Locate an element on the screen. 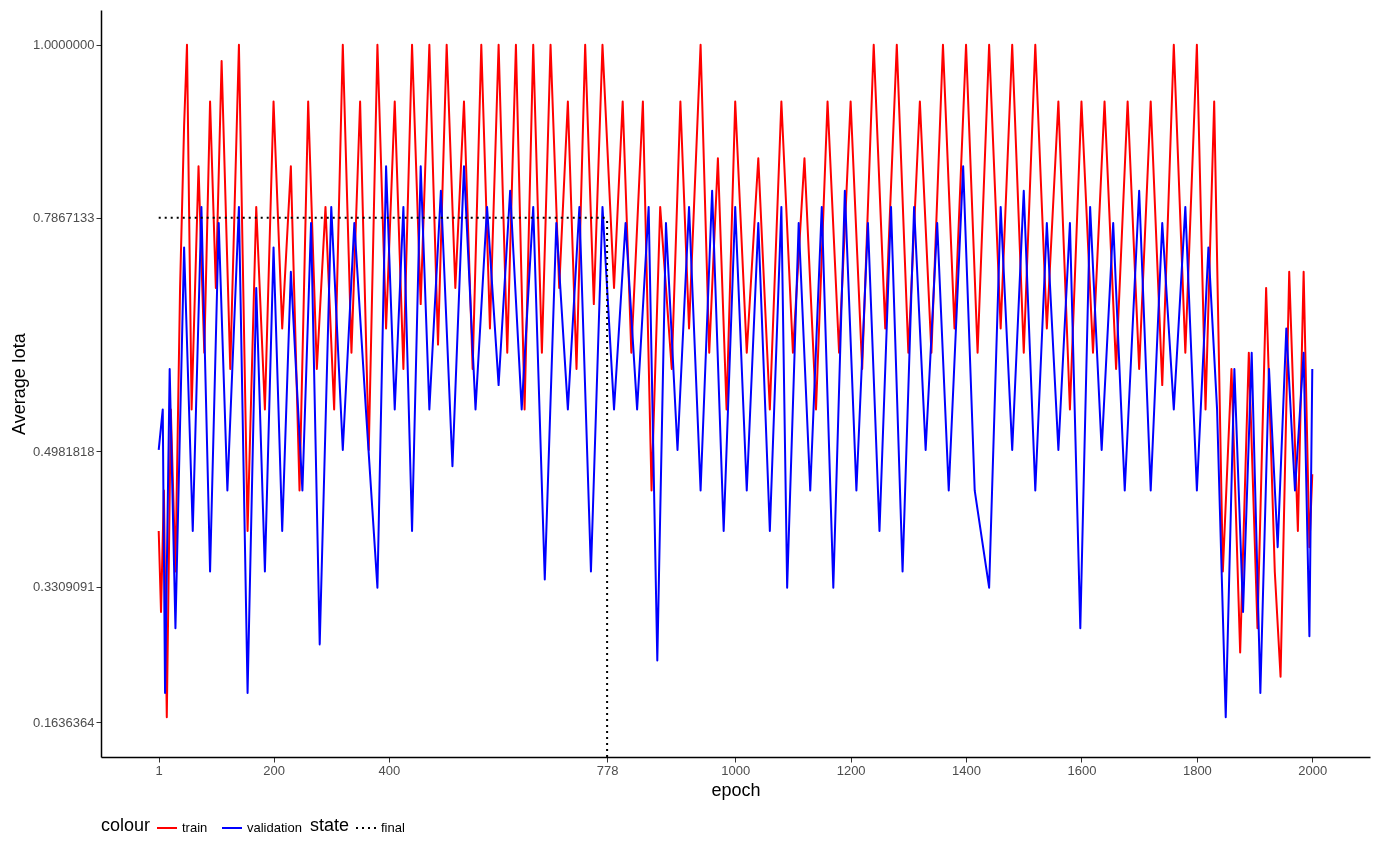 The height and width of the screenshot is (865, 1400). legend-label: final is located at coordinates (393, 827).